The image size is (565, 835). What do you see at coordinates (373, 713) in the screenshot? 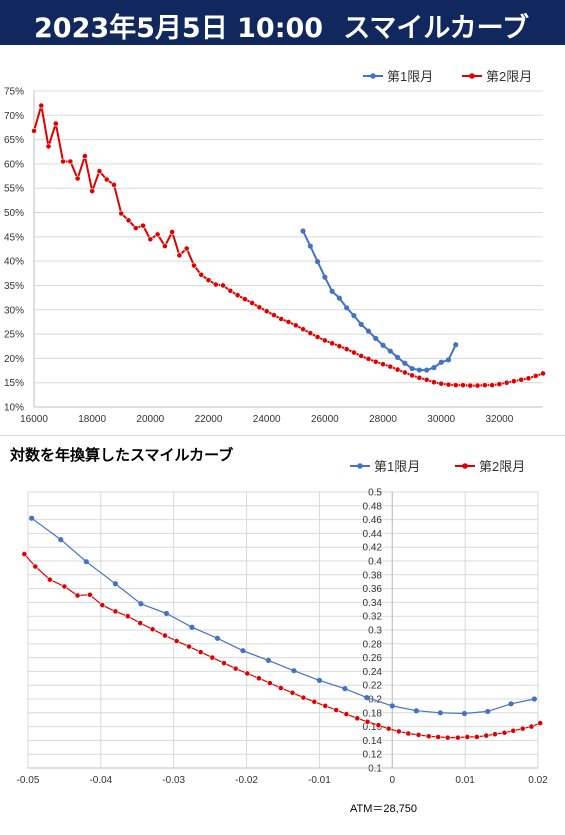
I see `y-tick-label: 0.18` at bounding box center [373, 713].